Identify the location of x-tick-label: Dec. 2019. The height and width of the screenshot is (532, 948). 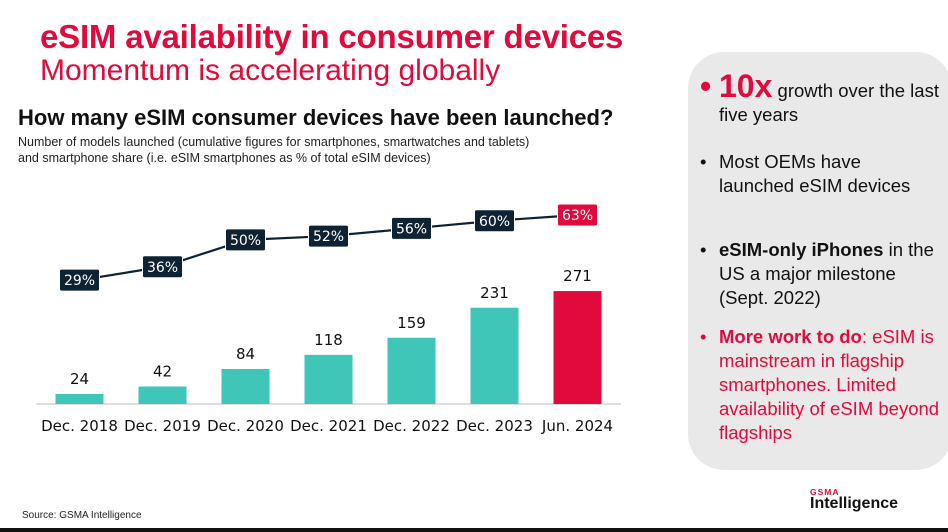
(162, 426).